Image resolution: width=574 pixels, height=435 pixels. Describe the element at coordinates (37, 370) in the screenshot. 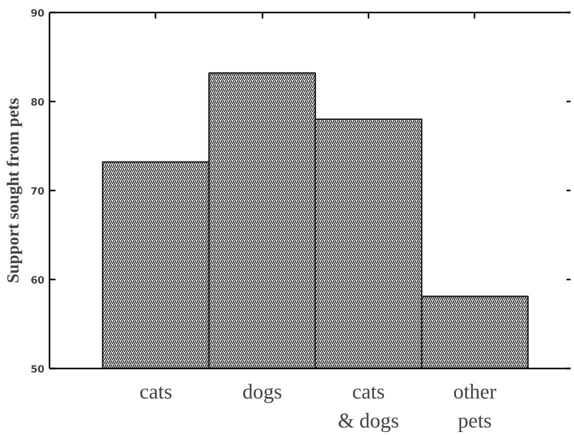

I see `y-tick-label: 50` at that location.